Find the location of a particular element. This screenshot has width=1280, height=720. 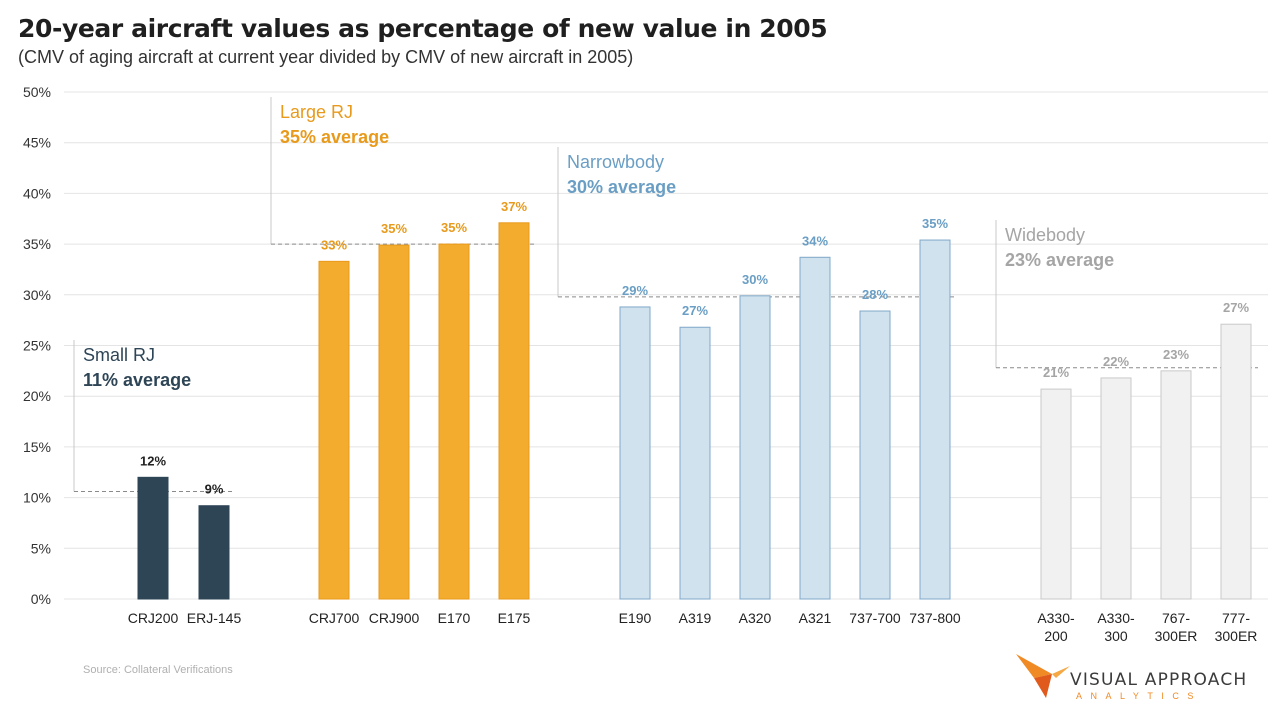

x-tick-label: 777- is located at coordinates (1236, 618).